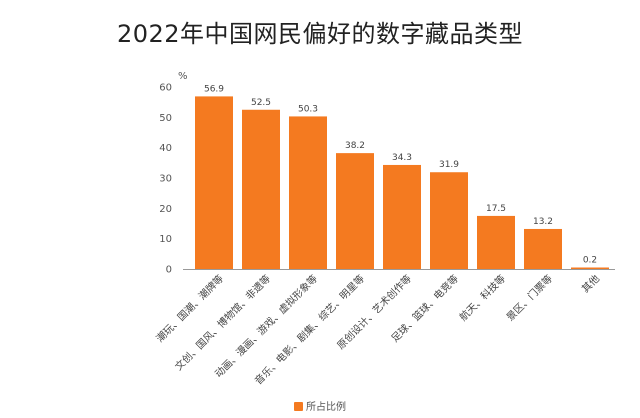  I want to click on category-label: 文创、国风、博物馆、非遗等, so click(222, 322).